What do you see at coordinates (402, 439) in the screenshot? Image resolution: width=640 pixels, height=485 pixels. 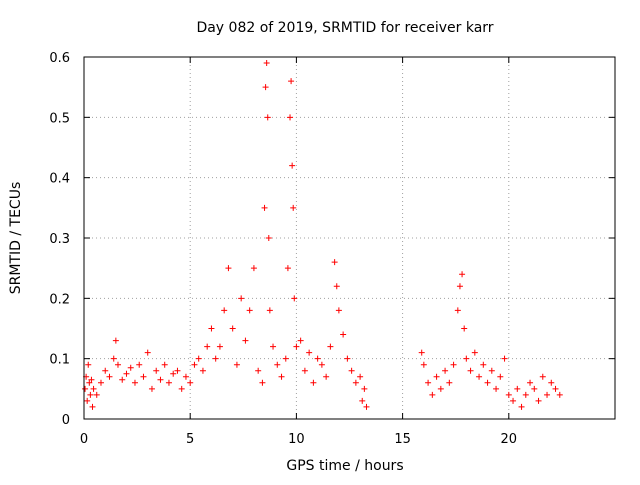 I see `x-tick-label: 15` at bounding box center [402, 439].